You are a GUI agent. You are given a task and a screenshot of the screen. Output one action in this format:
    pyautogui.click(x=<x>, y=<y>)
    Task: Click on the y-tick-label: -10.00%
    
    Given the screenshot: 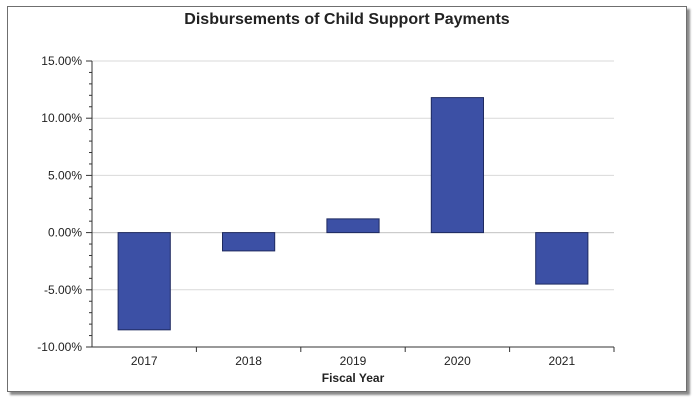 What is the action you would take?
    pyautogui.click(x=59, y=347)
    